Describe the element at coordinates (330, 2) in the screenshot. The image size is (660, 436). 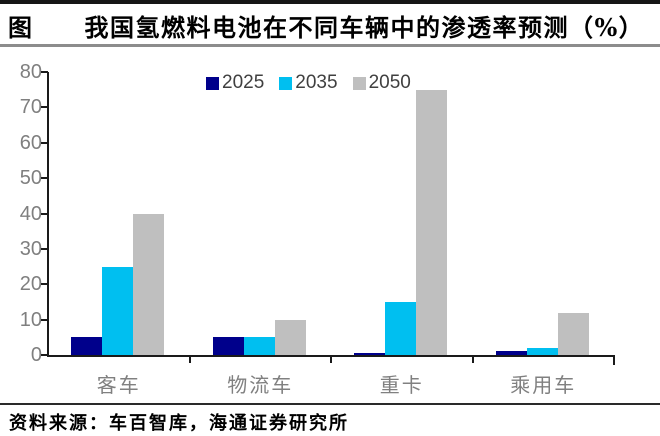
I see `top-border-rule` at that location.